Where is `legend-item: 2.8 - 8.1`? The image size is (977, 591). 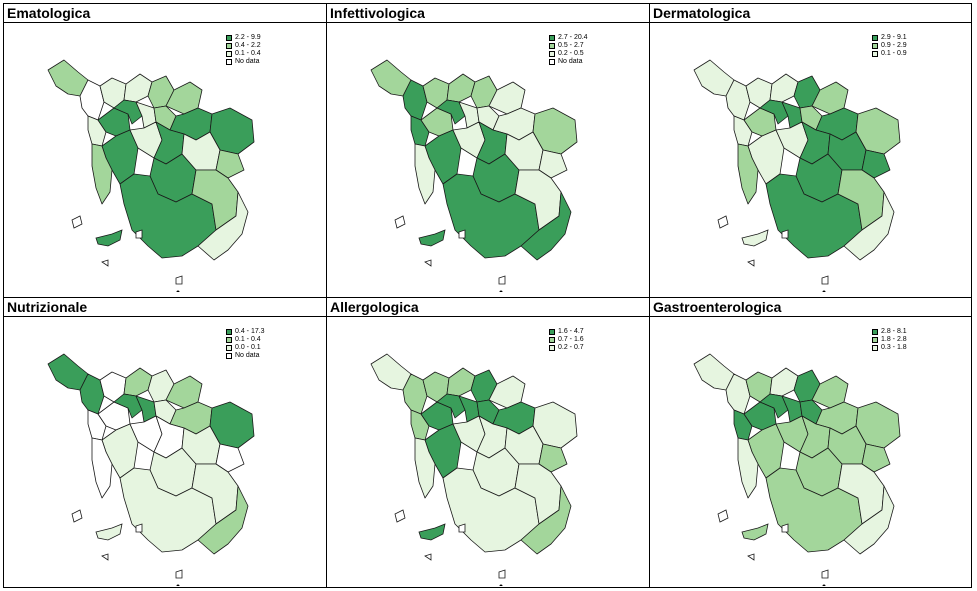
legend-item: 2.8 - 8.1 is located at coordinates (889, 332).